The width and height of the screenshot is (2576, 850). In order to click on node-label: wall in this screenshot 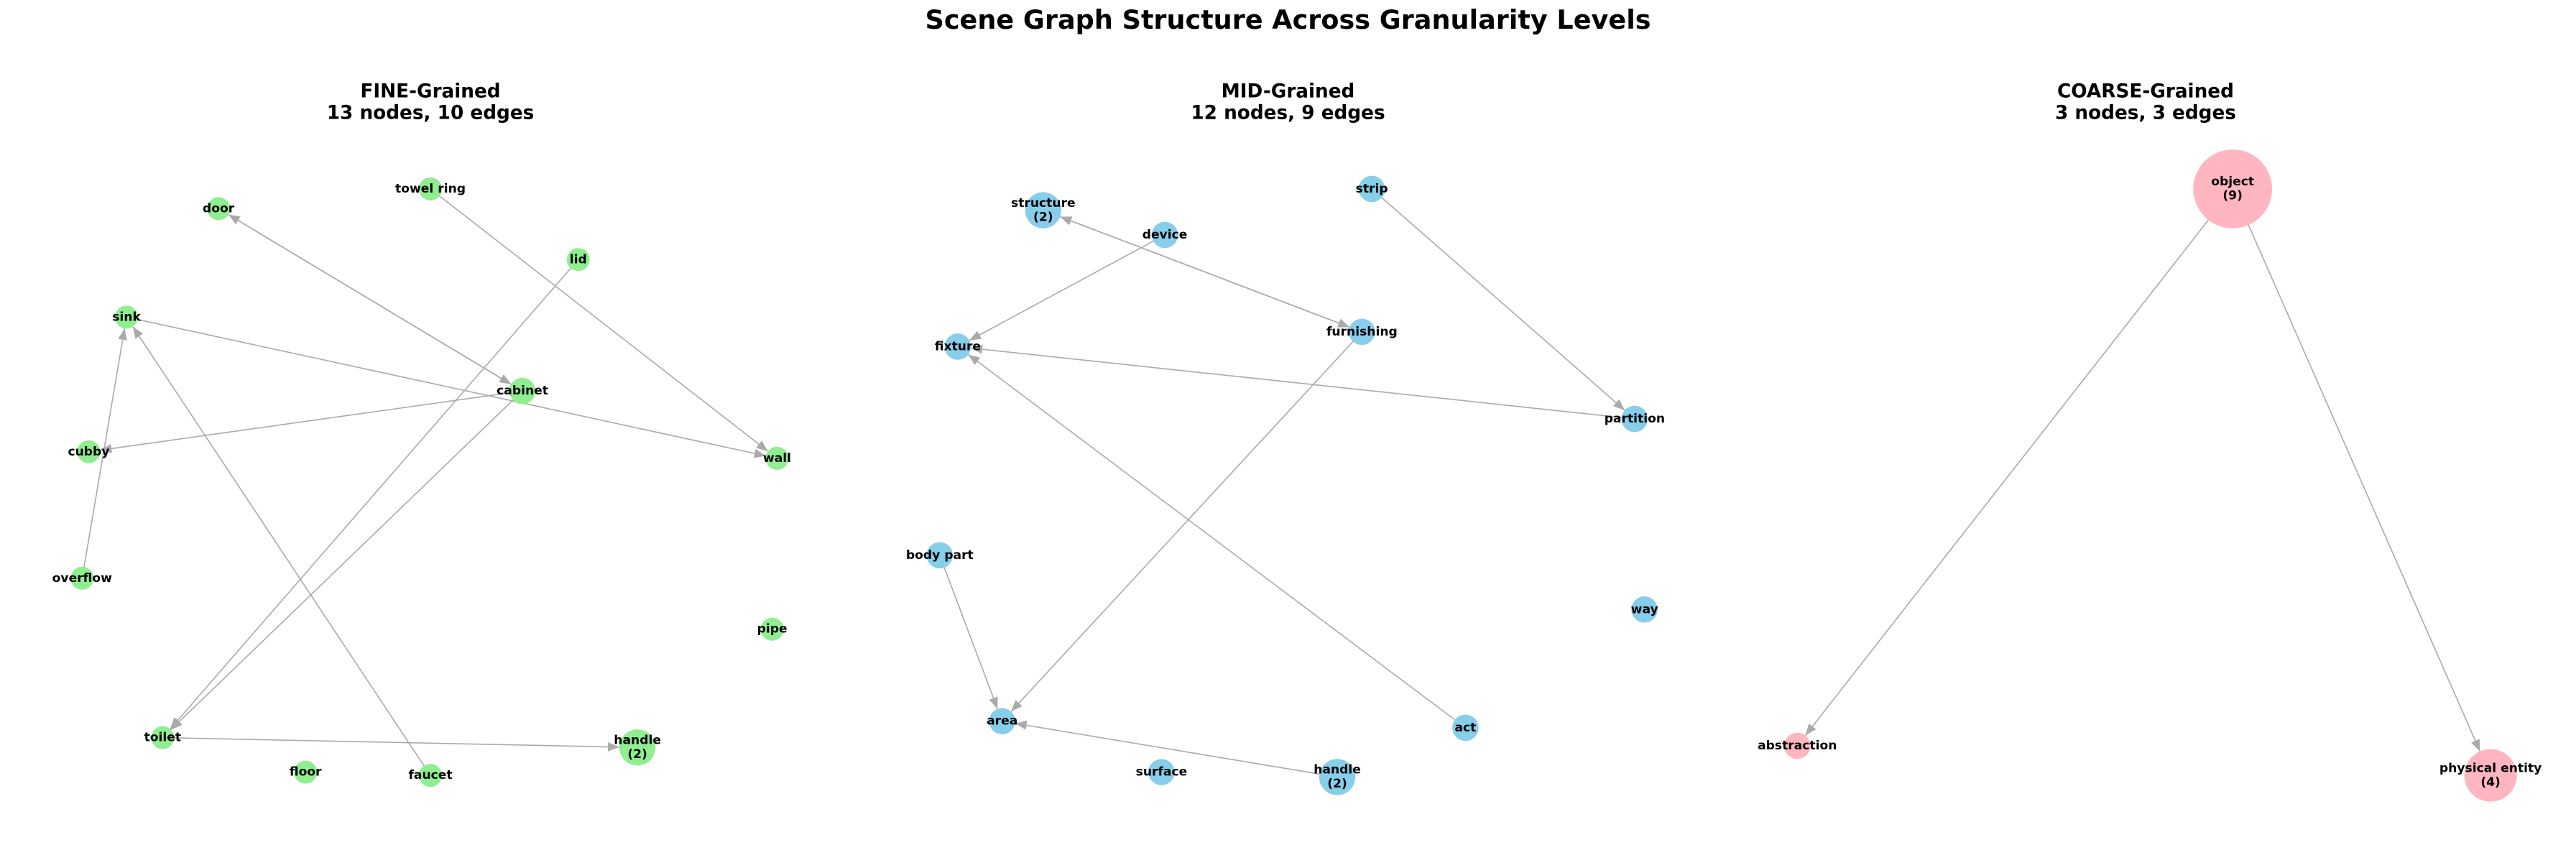, I will do `click(777, 458)`.